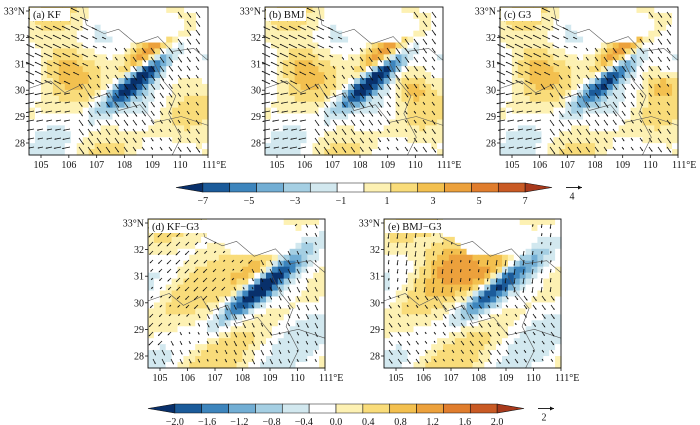  I want to click on colorbar-label: −0.4, so click(304, 421).